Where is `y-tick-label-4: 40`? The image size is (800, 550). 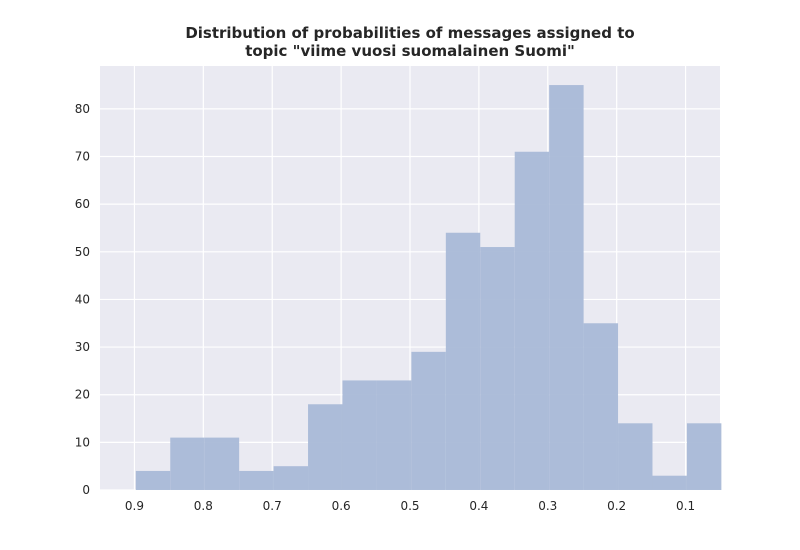
y-tick-label-4: 40 is located at coordinates (82, 299).